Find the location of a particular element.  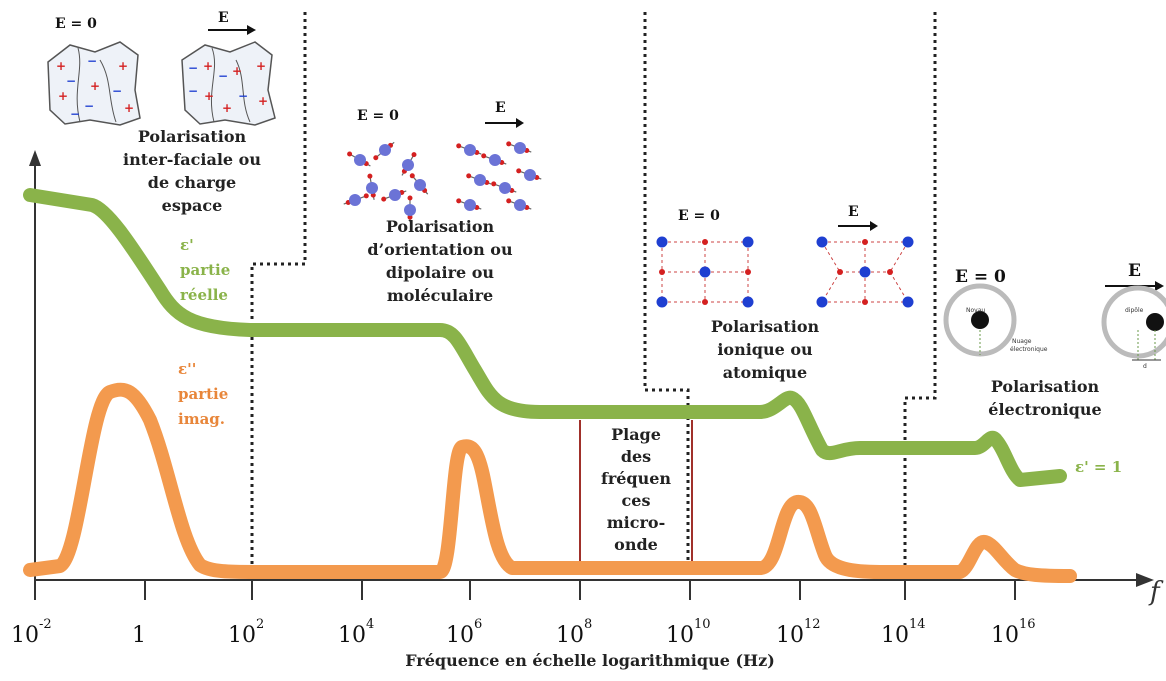

nucleus-rest is located at coordinates (980, 320).